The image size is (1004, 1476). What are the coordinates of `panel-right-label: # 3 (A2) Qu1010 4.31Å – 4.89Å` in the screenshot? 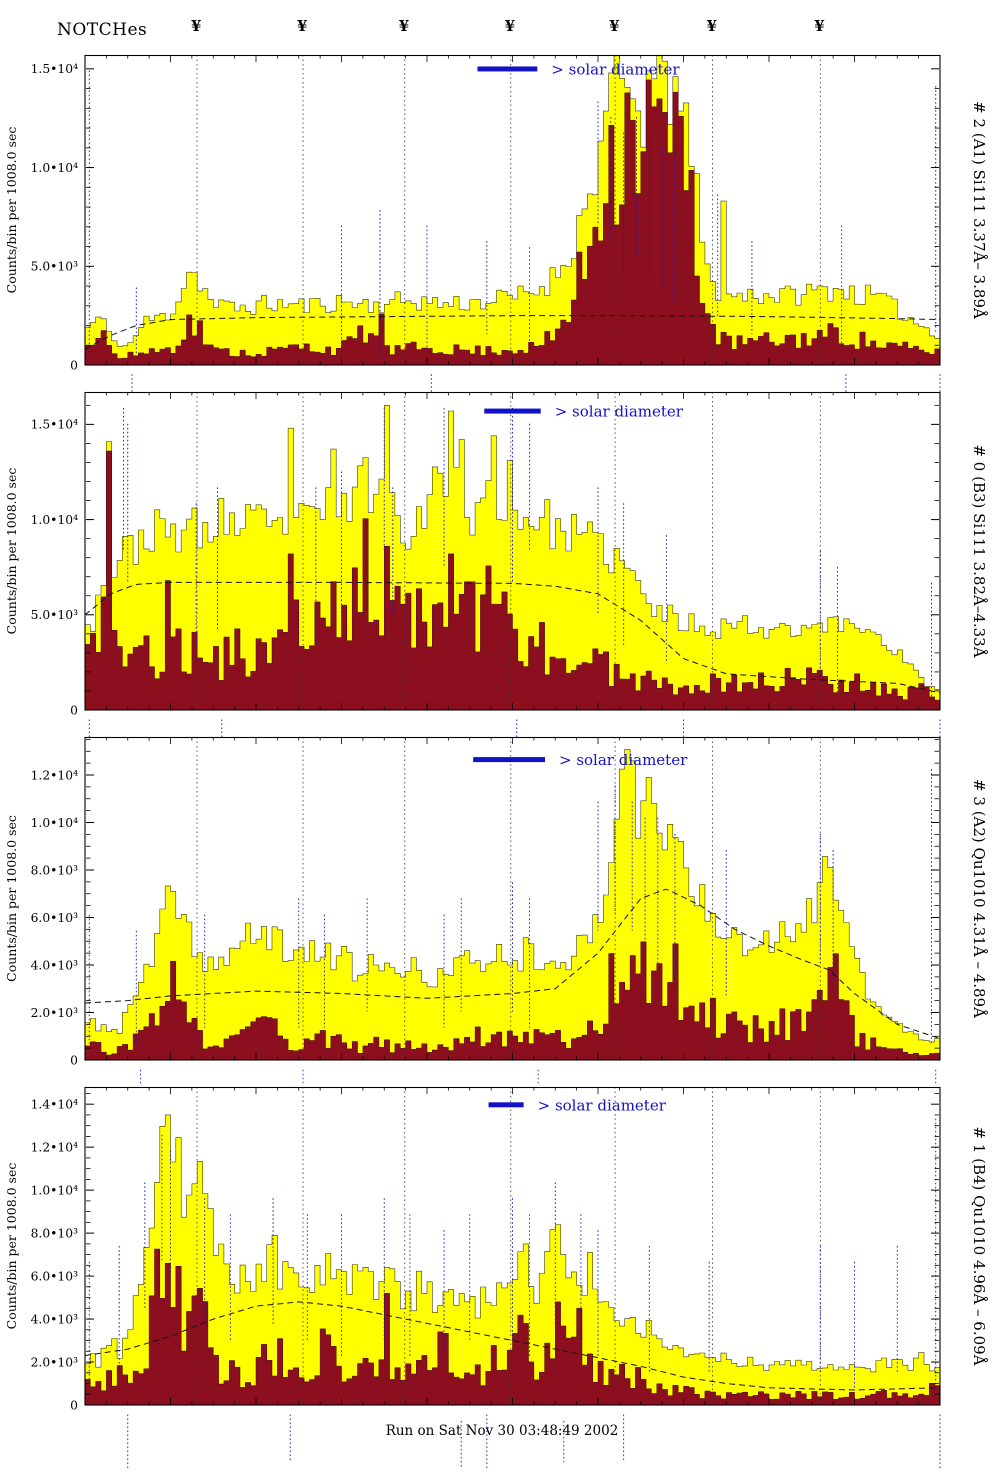 It's located at (979, 898).